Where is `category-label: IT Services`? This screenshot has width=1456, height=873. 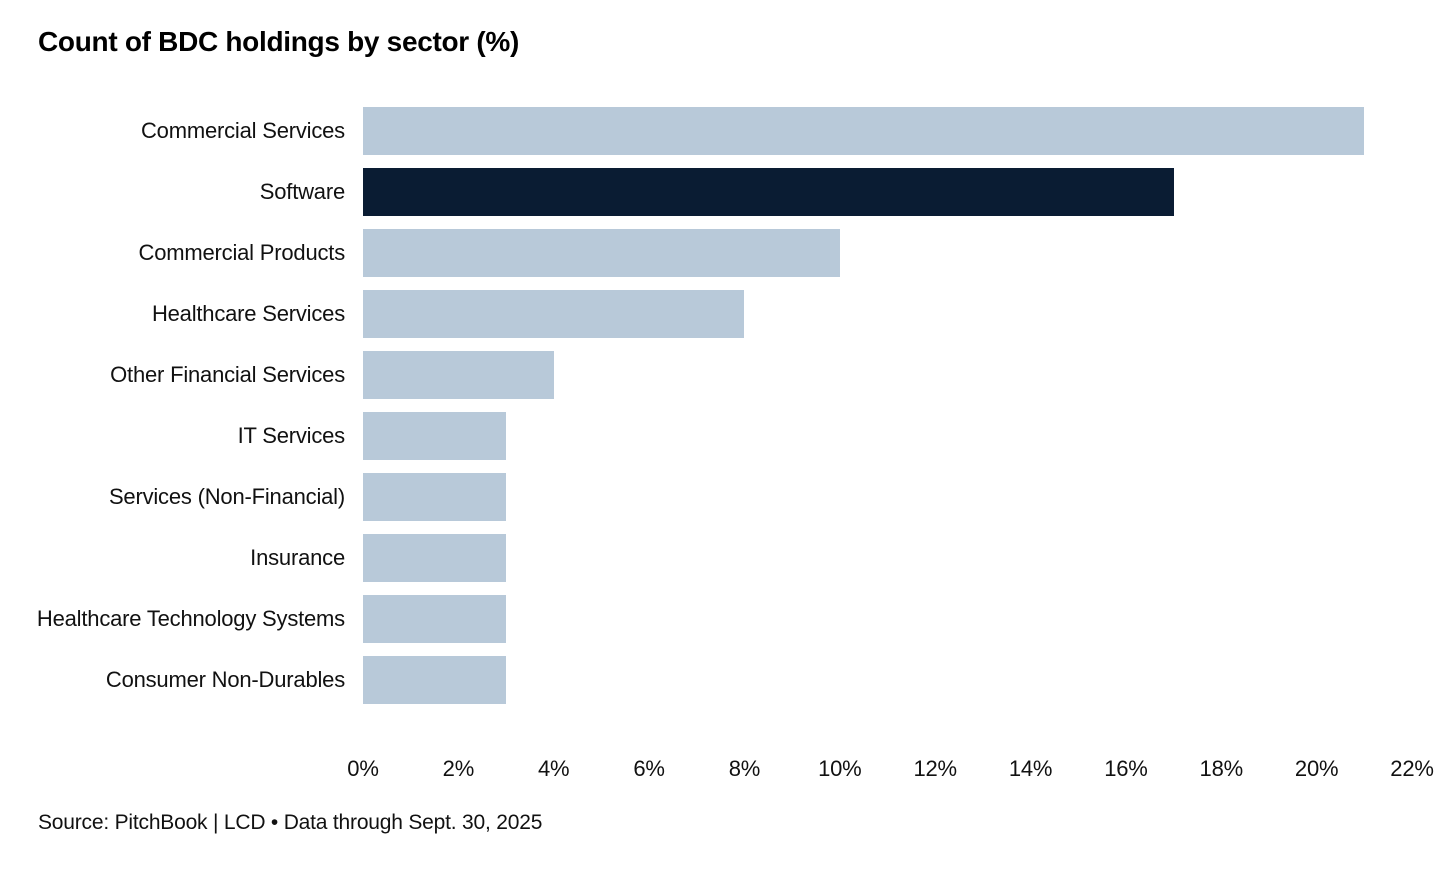 category-label: IT Services is located at coordinates (291, 435).